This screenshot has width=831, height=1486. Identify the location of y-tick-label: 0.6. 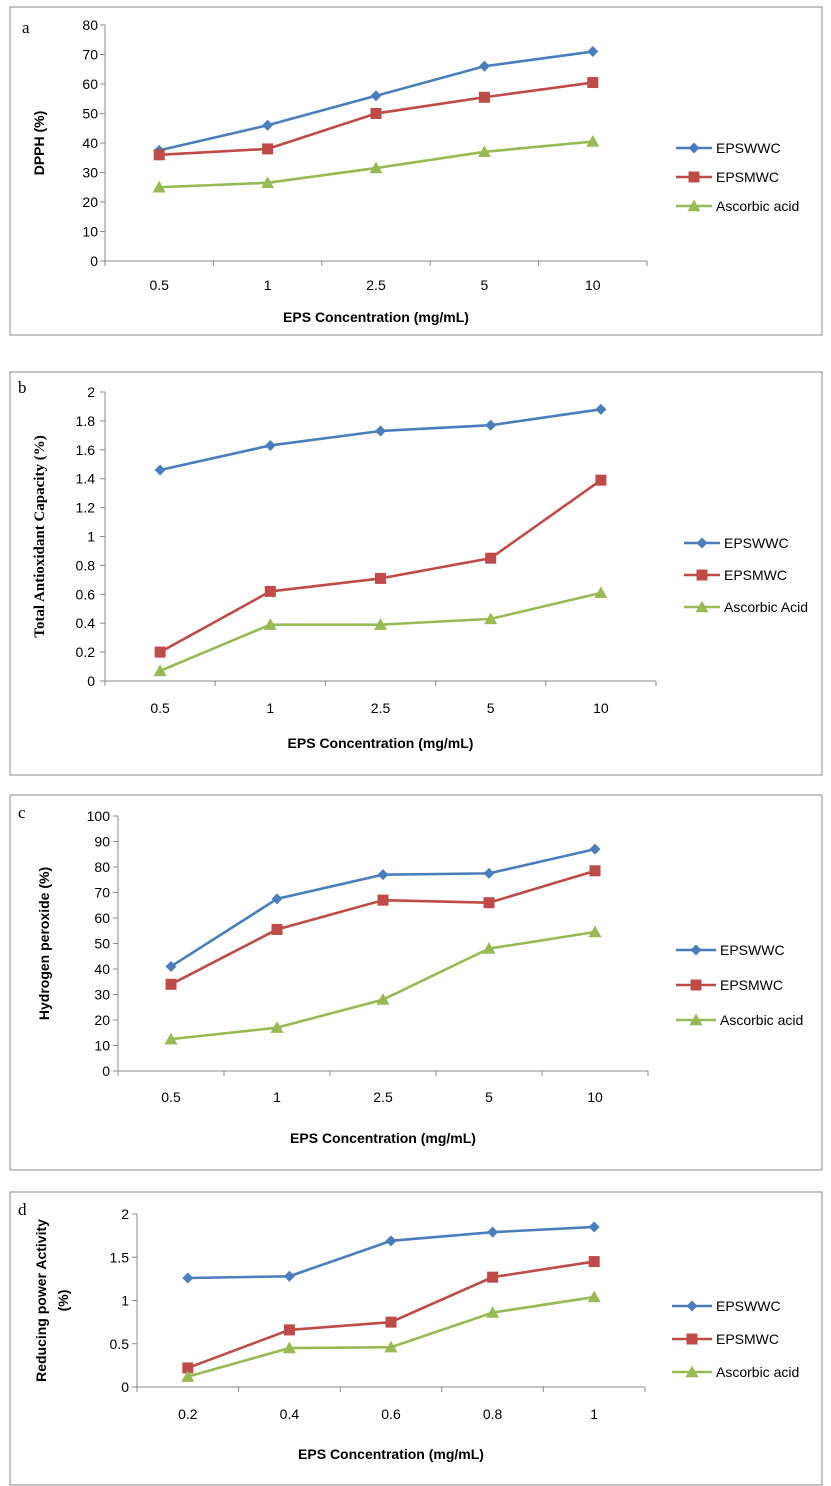
(86, 594).